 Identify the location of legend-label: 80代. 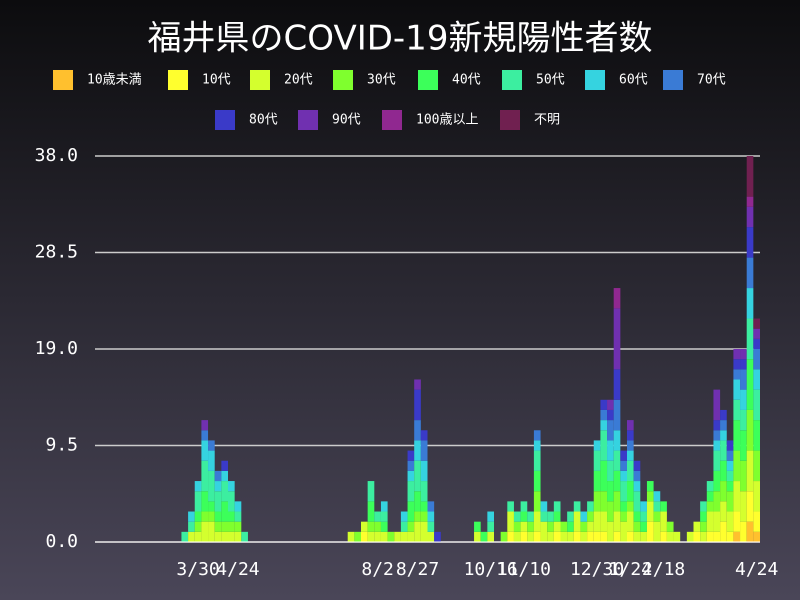
(263, 120).